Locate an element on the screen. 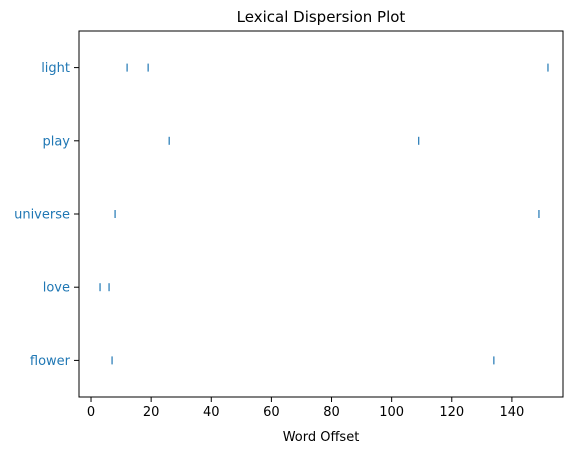 This screenshot has height=453, width=585. x-tick-label: 20 is located at coordinates (151, 412).